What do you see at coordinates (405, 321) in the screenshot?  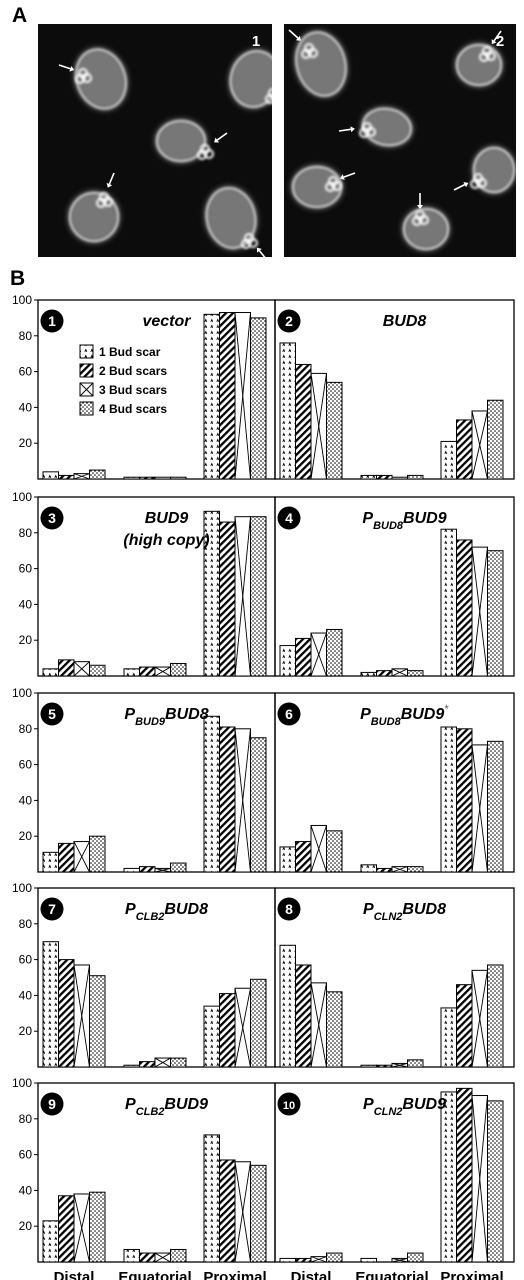 I see `panel-title: BUD8` at bounding box center [405, 321].